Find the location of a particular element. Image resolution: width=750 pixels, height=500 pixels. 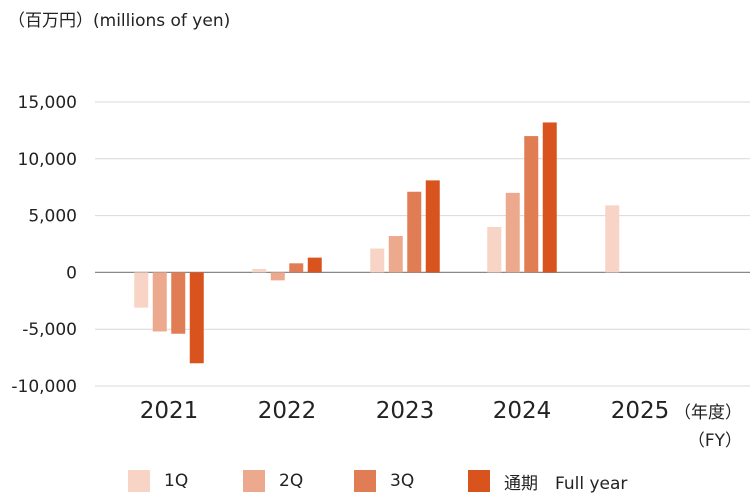

x-tick-label-2025: 2025 is located at coordinates (640, 411).